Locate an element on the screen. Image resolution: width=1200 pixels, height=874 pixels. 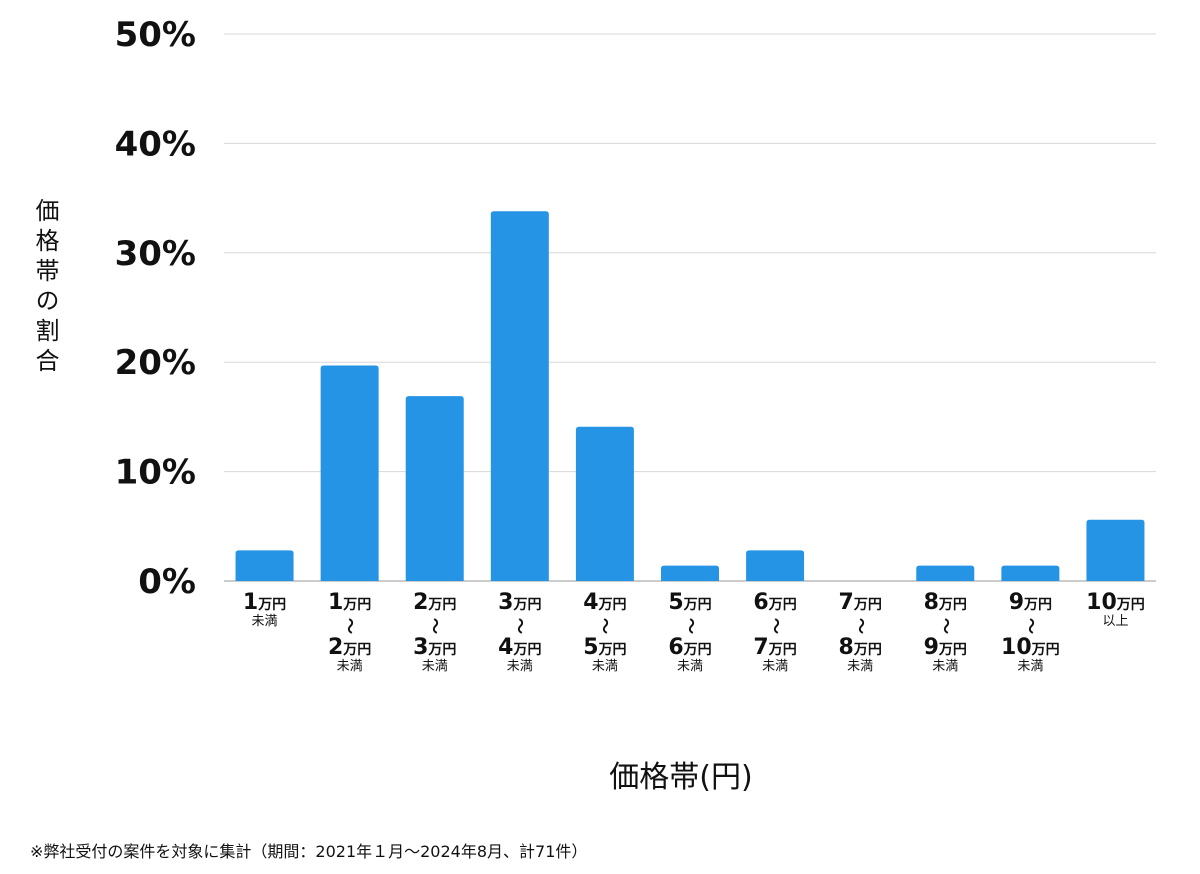
to-amount: 8 is located at coordinates (846, 647).